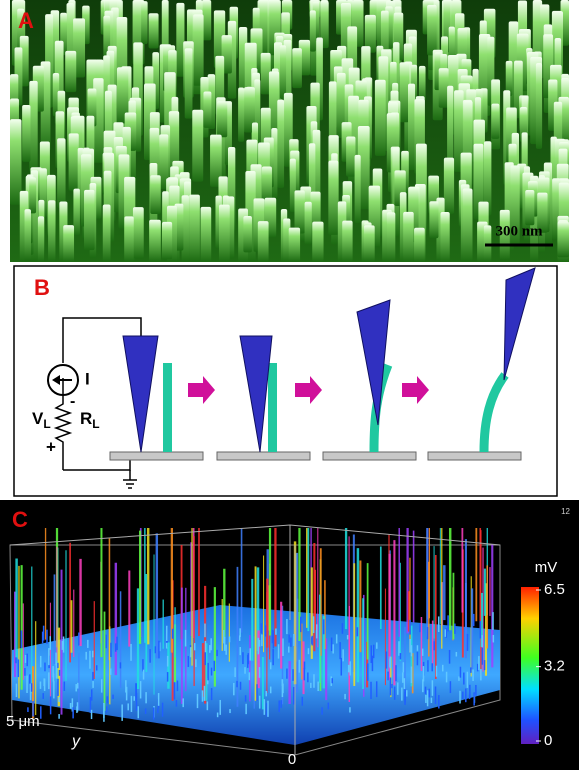 This screenshot has width=579, height=770. What do you see at coordinates (63, 380) in the screenshot?
I see `current-source` at bounding box center [63, 380].